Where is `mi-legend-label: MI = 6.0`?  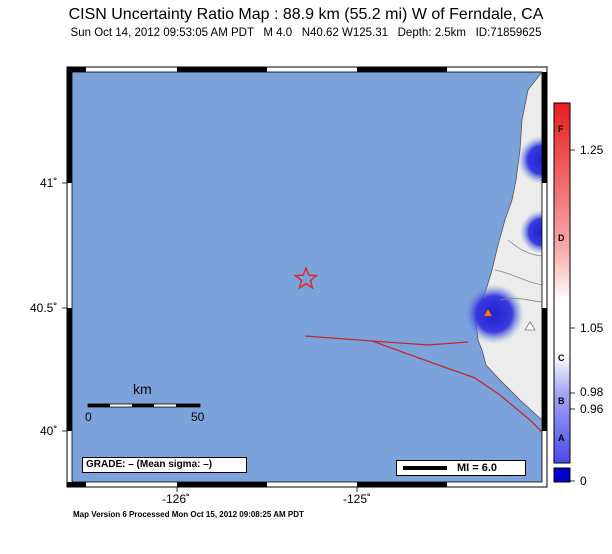 mi-legend-label: MI = 6.0 is located at coordinates (477, 468).